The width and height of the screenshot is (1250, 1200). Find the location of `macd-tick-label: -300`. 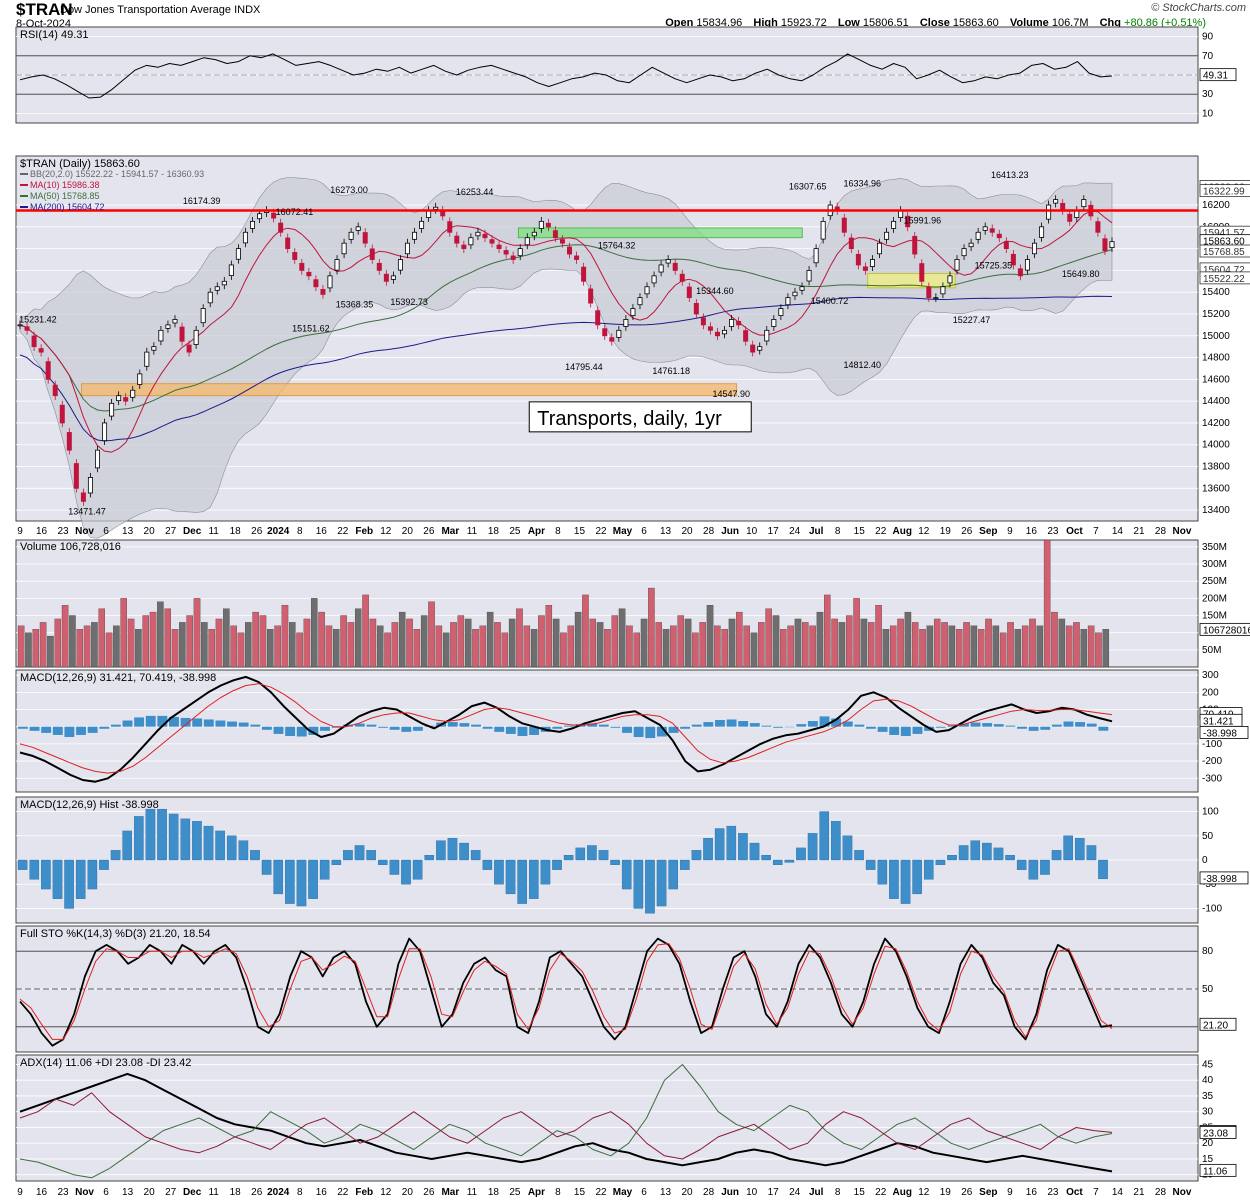

macd-tick-label: -300 is located at coordinates (1212, 778).